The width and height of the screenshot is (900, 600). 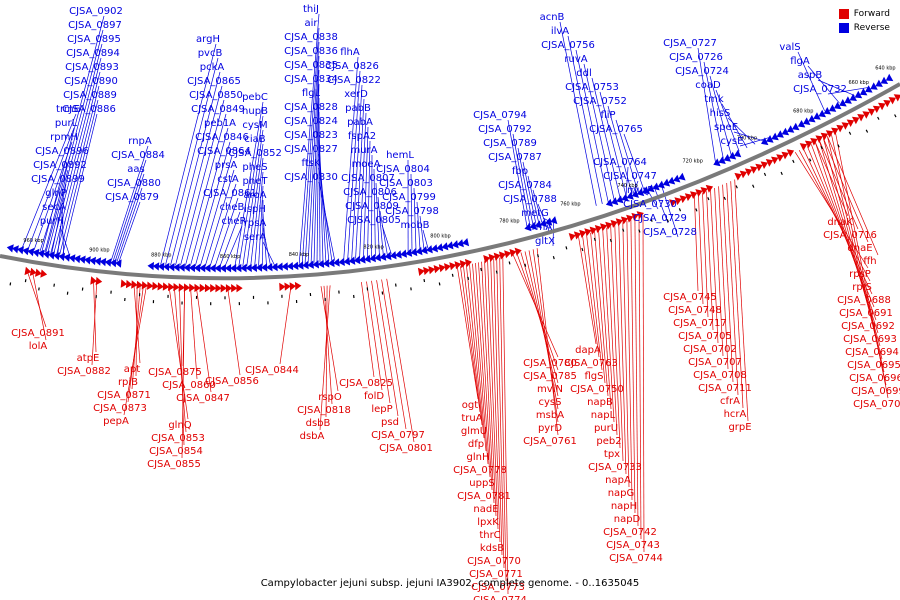 What do you see at coordinates (747, 138) in the screenshot?
I see `scale-label: 700 kbp` at bounding box center [747, 138].